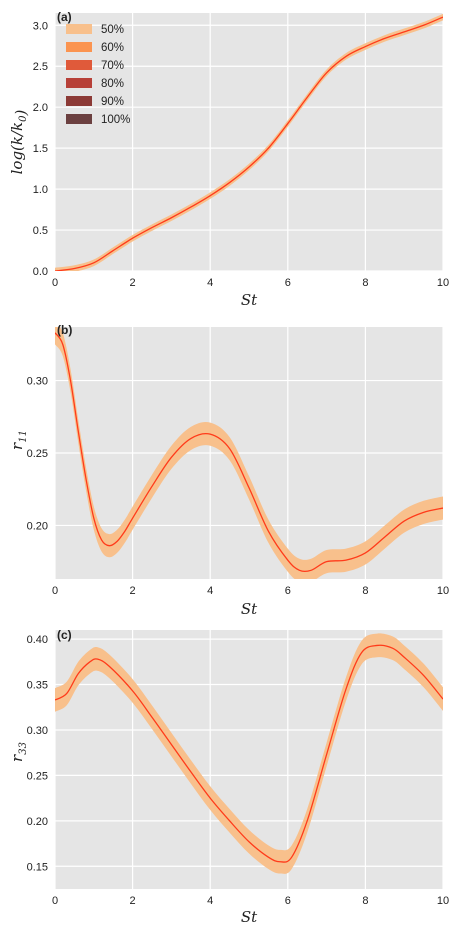  Describe the element at coordinates (18, 440) in the screenshot. I see `y-axis-label: r11` at that location.